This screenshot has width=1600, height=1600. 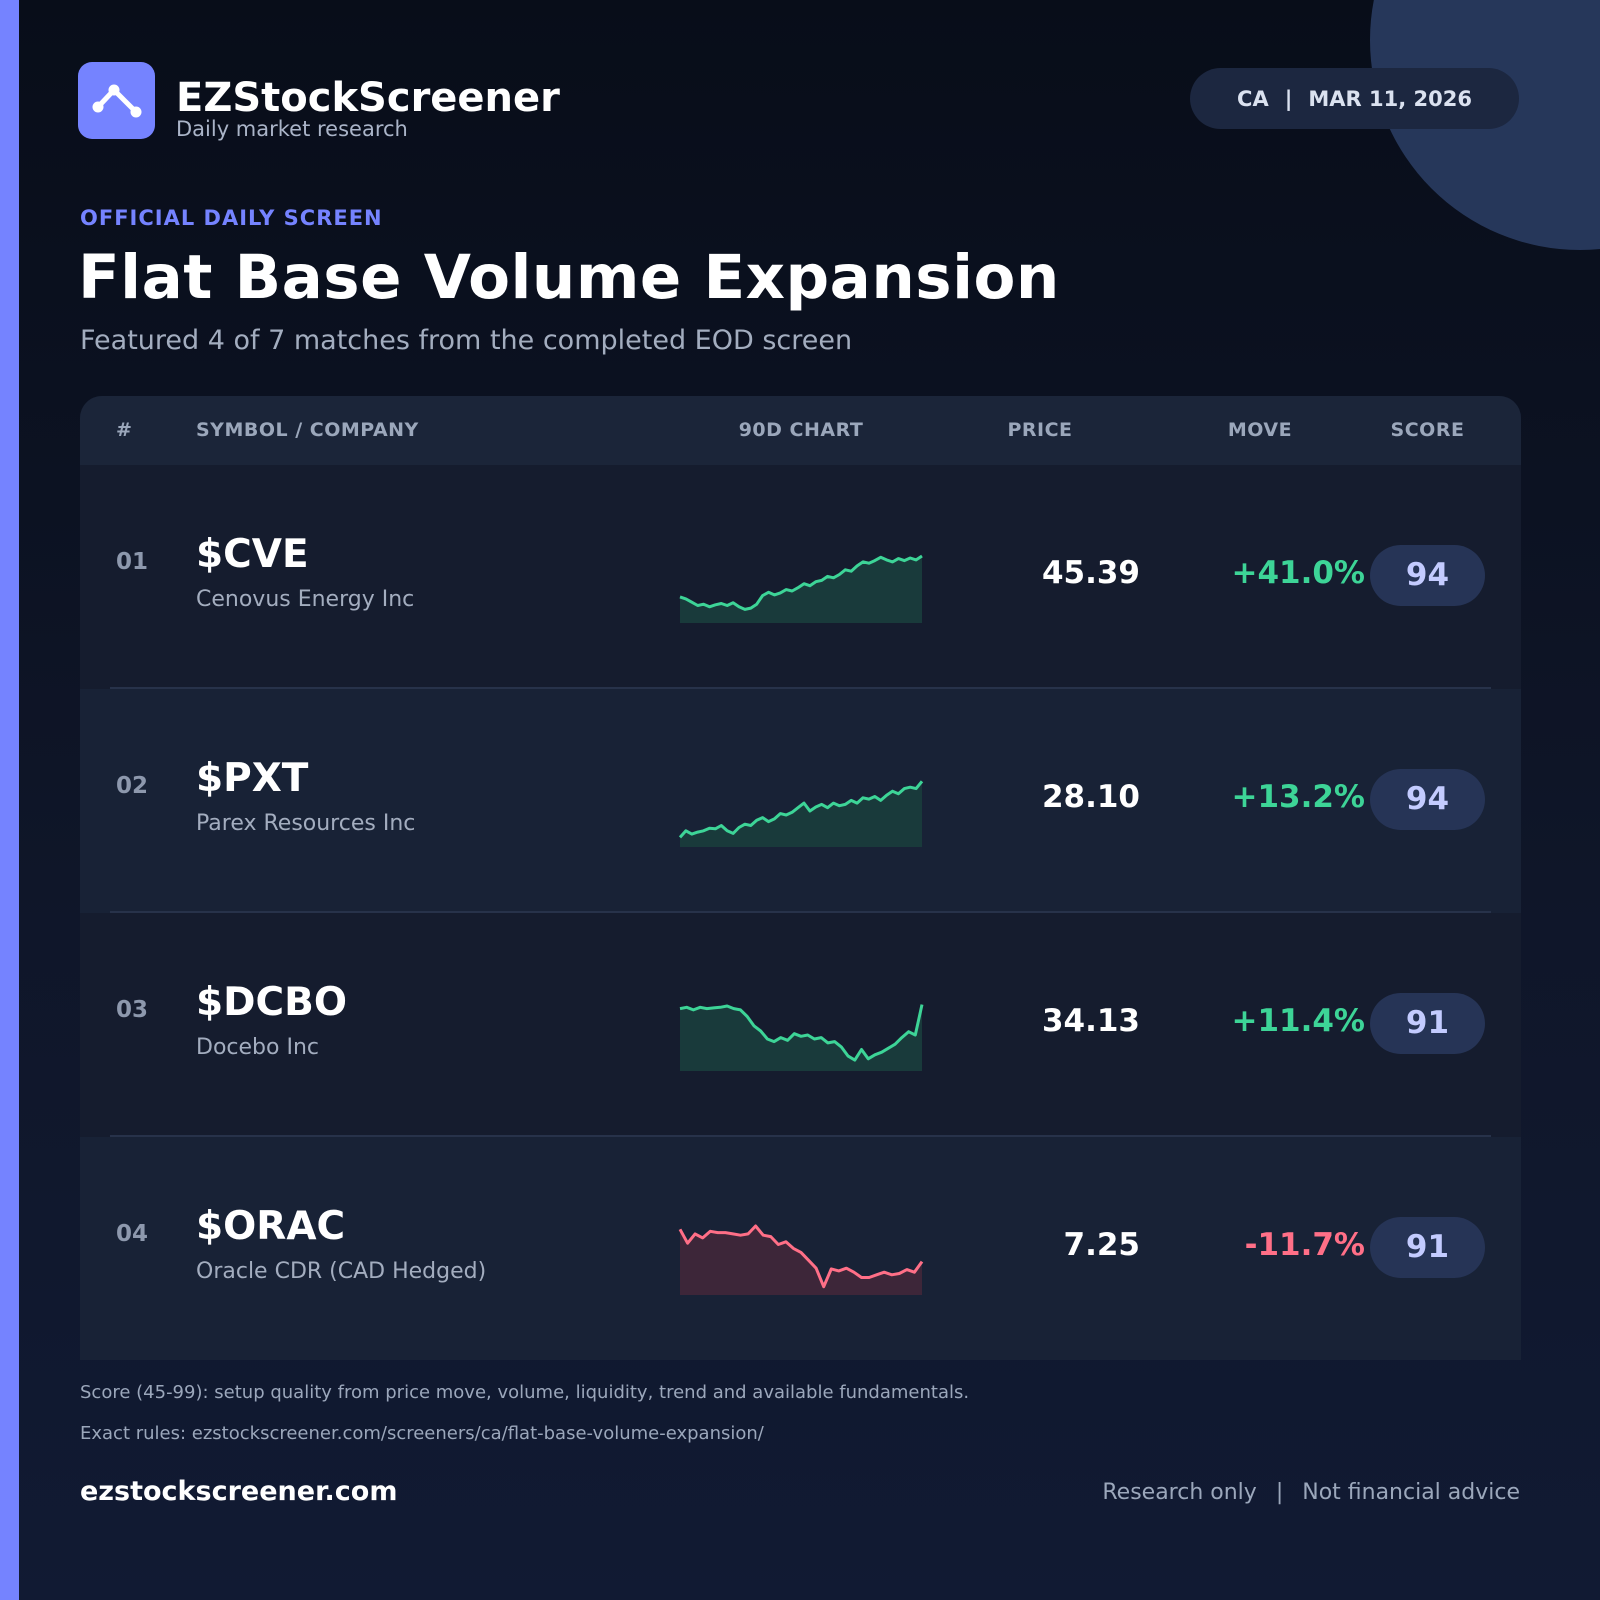 What do you see at coordinates (1390, 99) in the screenshot?
I see `screen-date: MAR 11, 2026` at bounding box center [1390, 99].